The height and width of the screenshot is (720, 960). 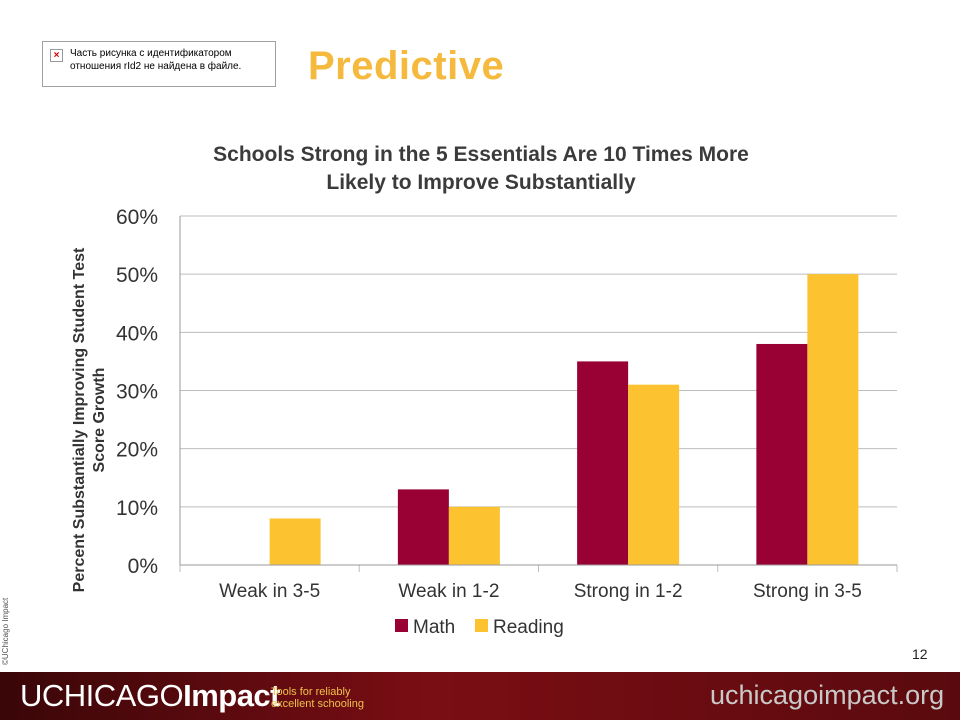 I want to click on tagline-line2: excellent schooling, so click(x=317, y=704).